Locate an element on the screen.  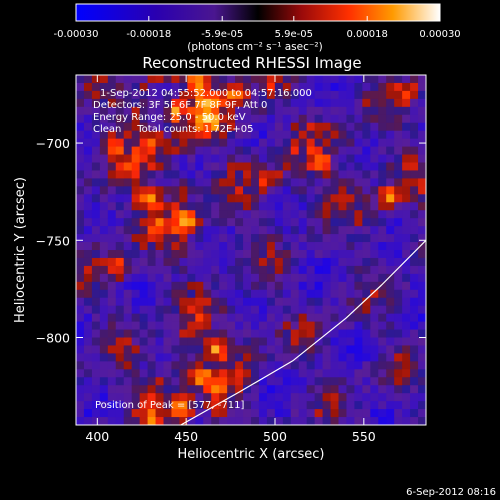
x-tick-label: 400 is located at coordinates (97, 436).